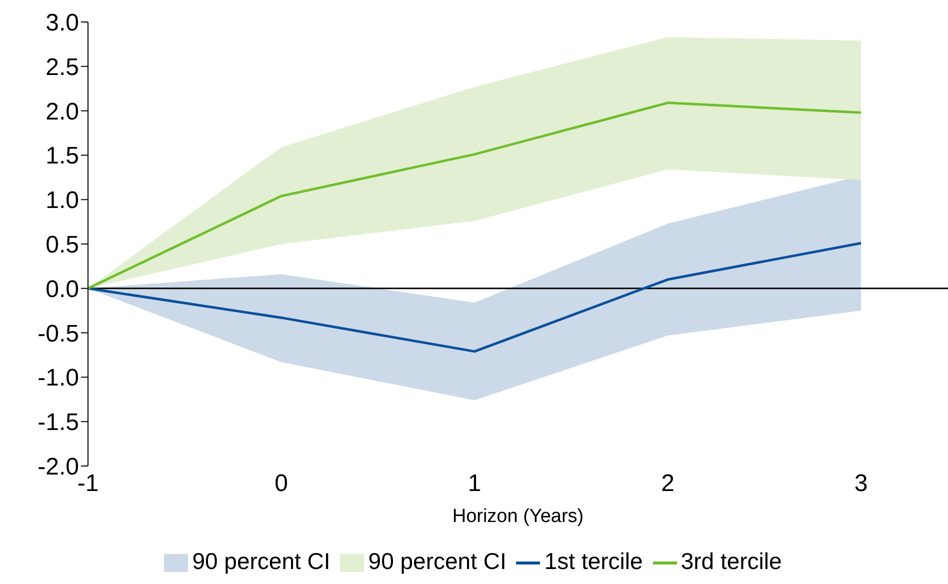  Describe the element at coordinates (667, 484) in the screenshot. I see `x-tick-label: 2` at that location.